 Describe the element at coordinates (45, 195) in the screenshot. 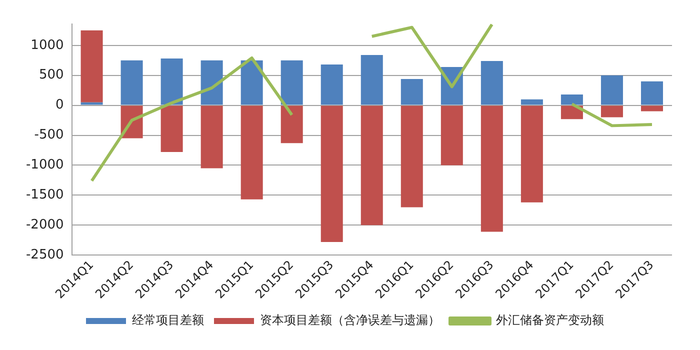

I see `y-tick-label: -1500` at that location.